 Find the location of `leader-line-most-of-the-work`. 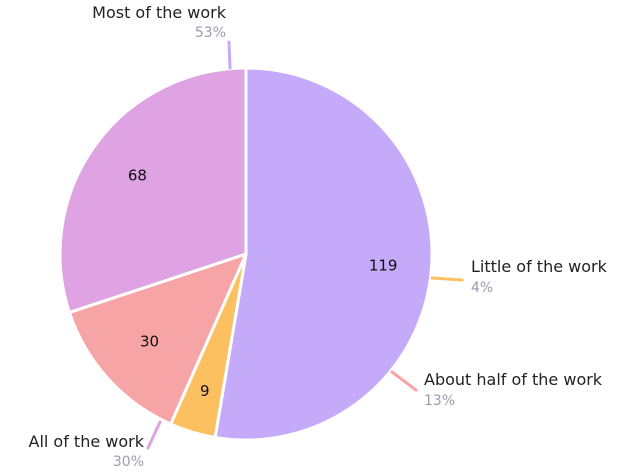

leader-line-most-of-the-work is located at coordinates (229, 55).